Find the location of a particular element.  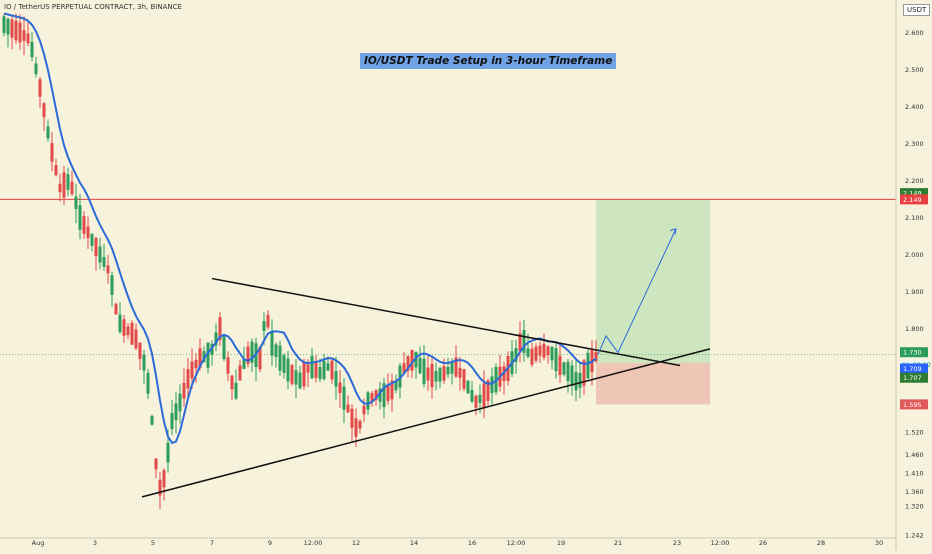

y-tick-label: 2.600 is located at coordinates (914, 33).